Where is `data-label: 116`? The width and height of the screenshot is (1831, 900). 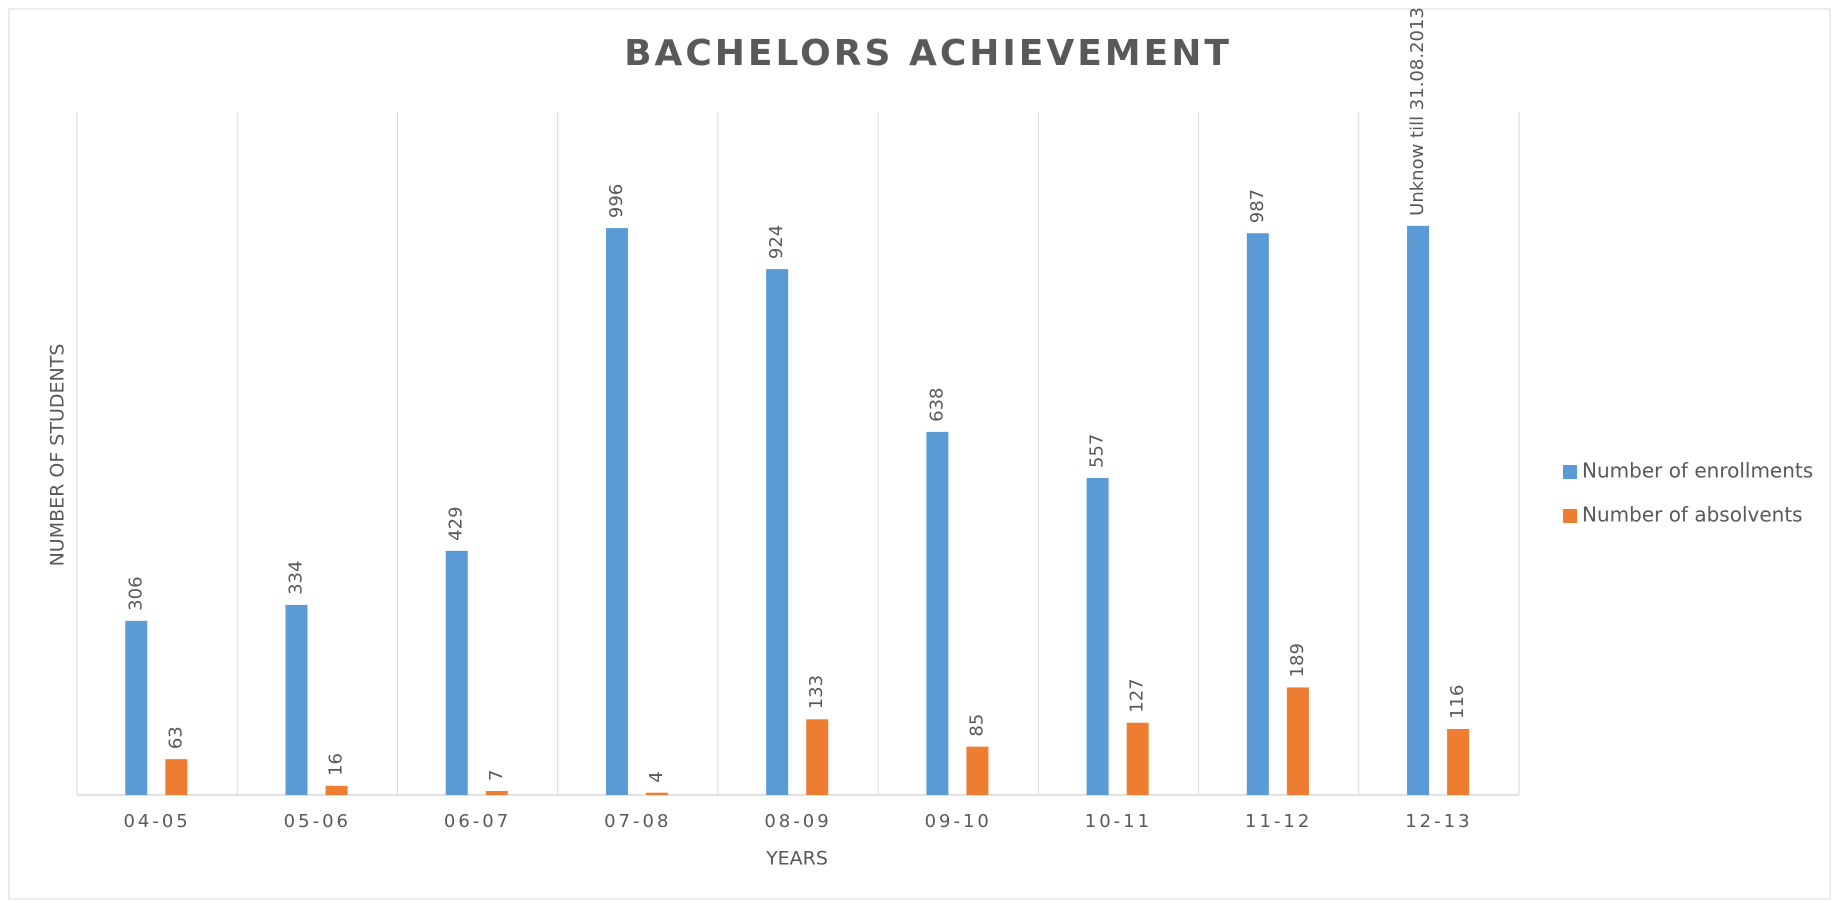 data-label: 116 is located at coordinates (1457, 702).